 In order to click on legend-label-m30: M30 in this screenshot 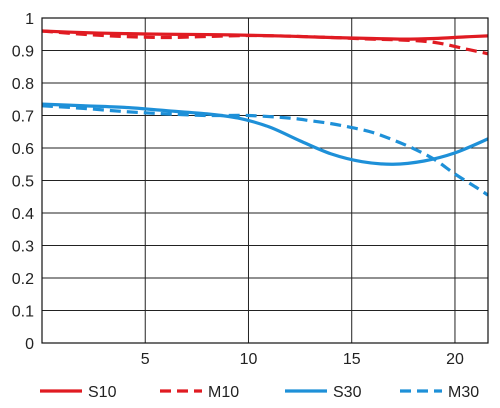, I will do `click(463, 392)`.